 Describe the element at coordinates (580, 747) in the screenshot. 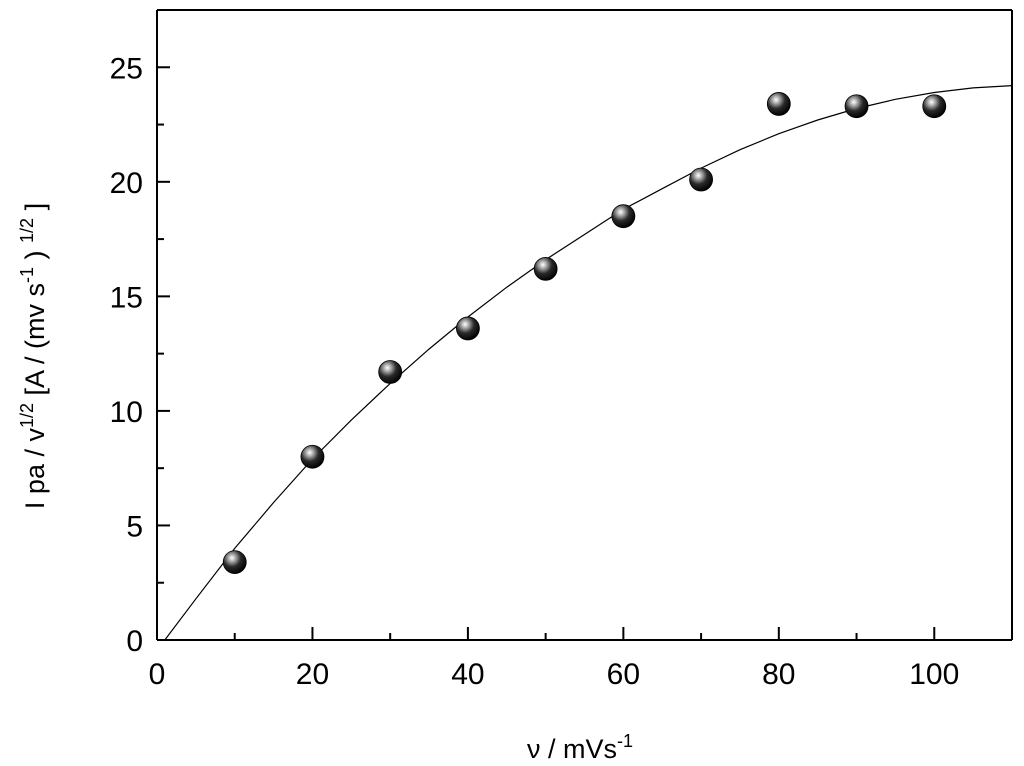

I see `x-axis-title: ν / mVs-1` at that location.